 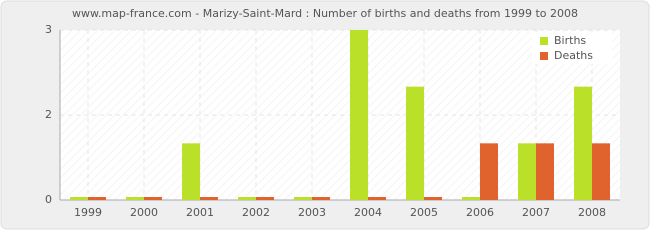 I want to click on x-tick-label: 1999, so click(x=88, y=212).